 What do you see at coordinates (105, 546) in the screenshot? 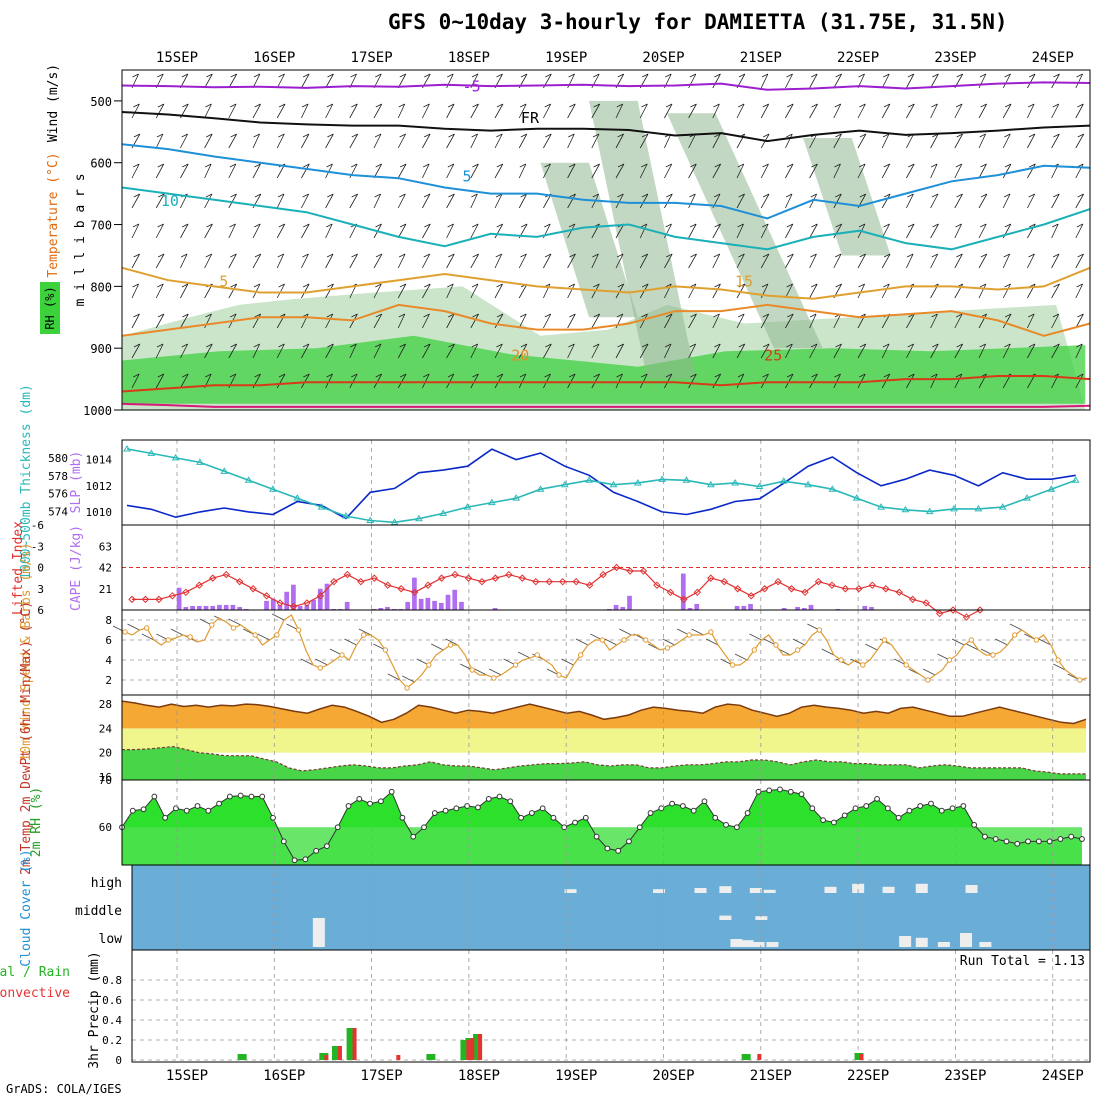
I see `cape-tick: 63` at bounding box center [105, 546].